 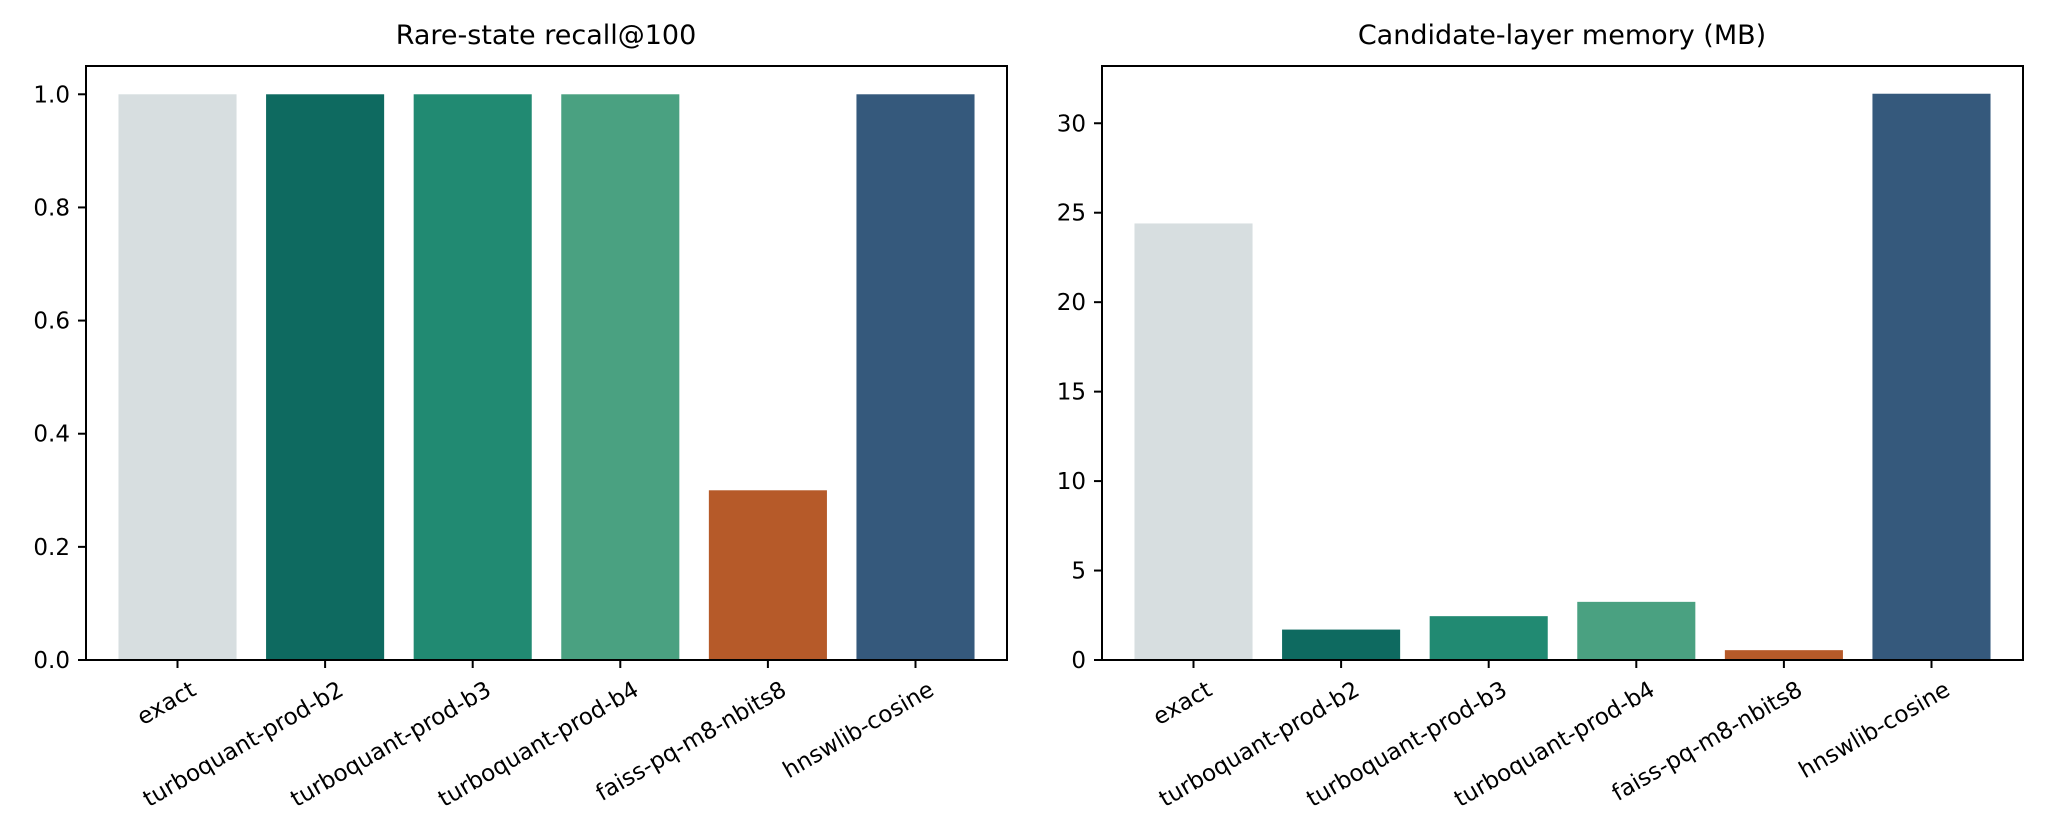 What do you see at coordinates (51, 208) in the screenshot?
I see `y-tick-label: 0.8` at bounding box center [51, 208].